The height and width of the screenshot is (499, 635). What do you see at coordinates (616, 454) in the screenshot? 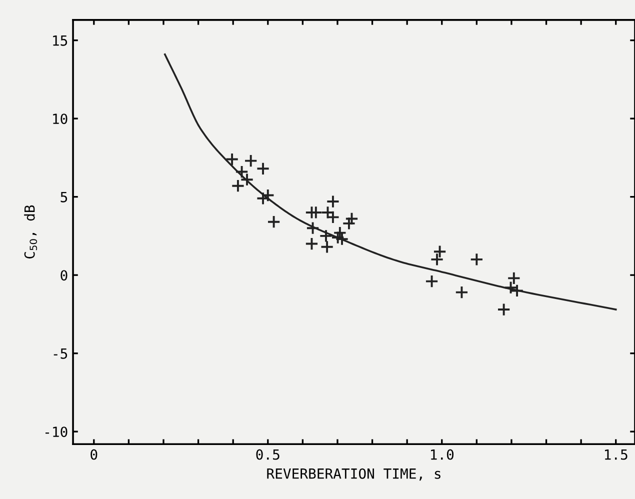
I see `x-tick-label: 1.5` at bounding box center [616, 454].